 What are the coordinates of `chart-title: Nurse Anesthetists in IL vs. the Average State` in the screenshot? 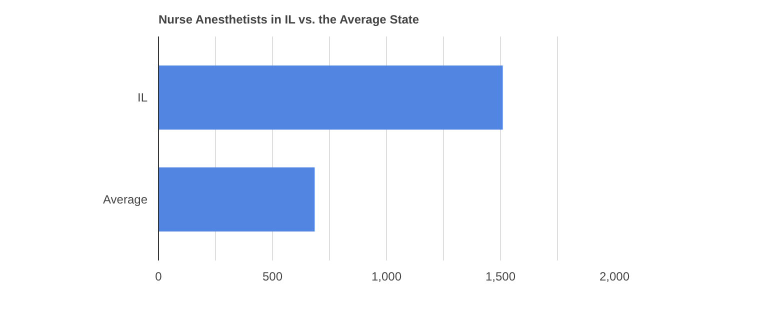 It's located at (289, 19).